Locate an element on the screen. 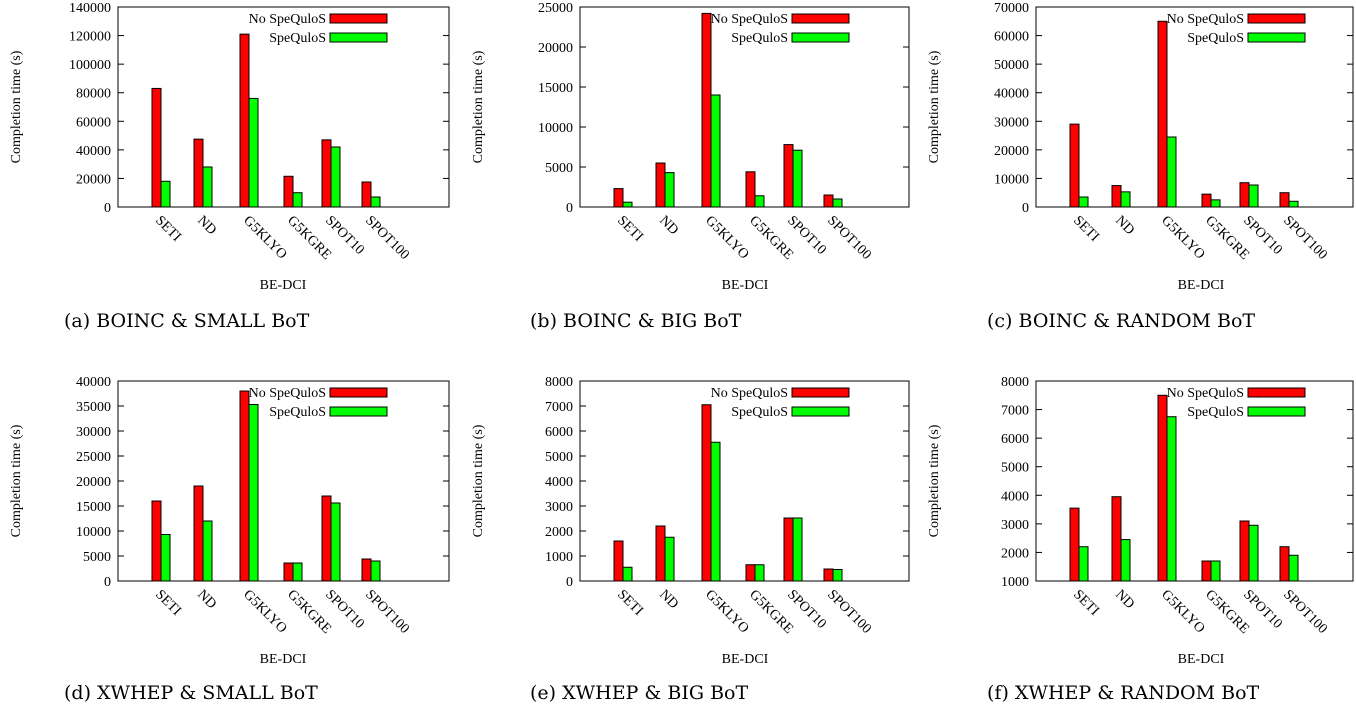 The width and height of the screenshot is (1356, 711). y-tick-label: 8000 is located at coordinates (559, 382).